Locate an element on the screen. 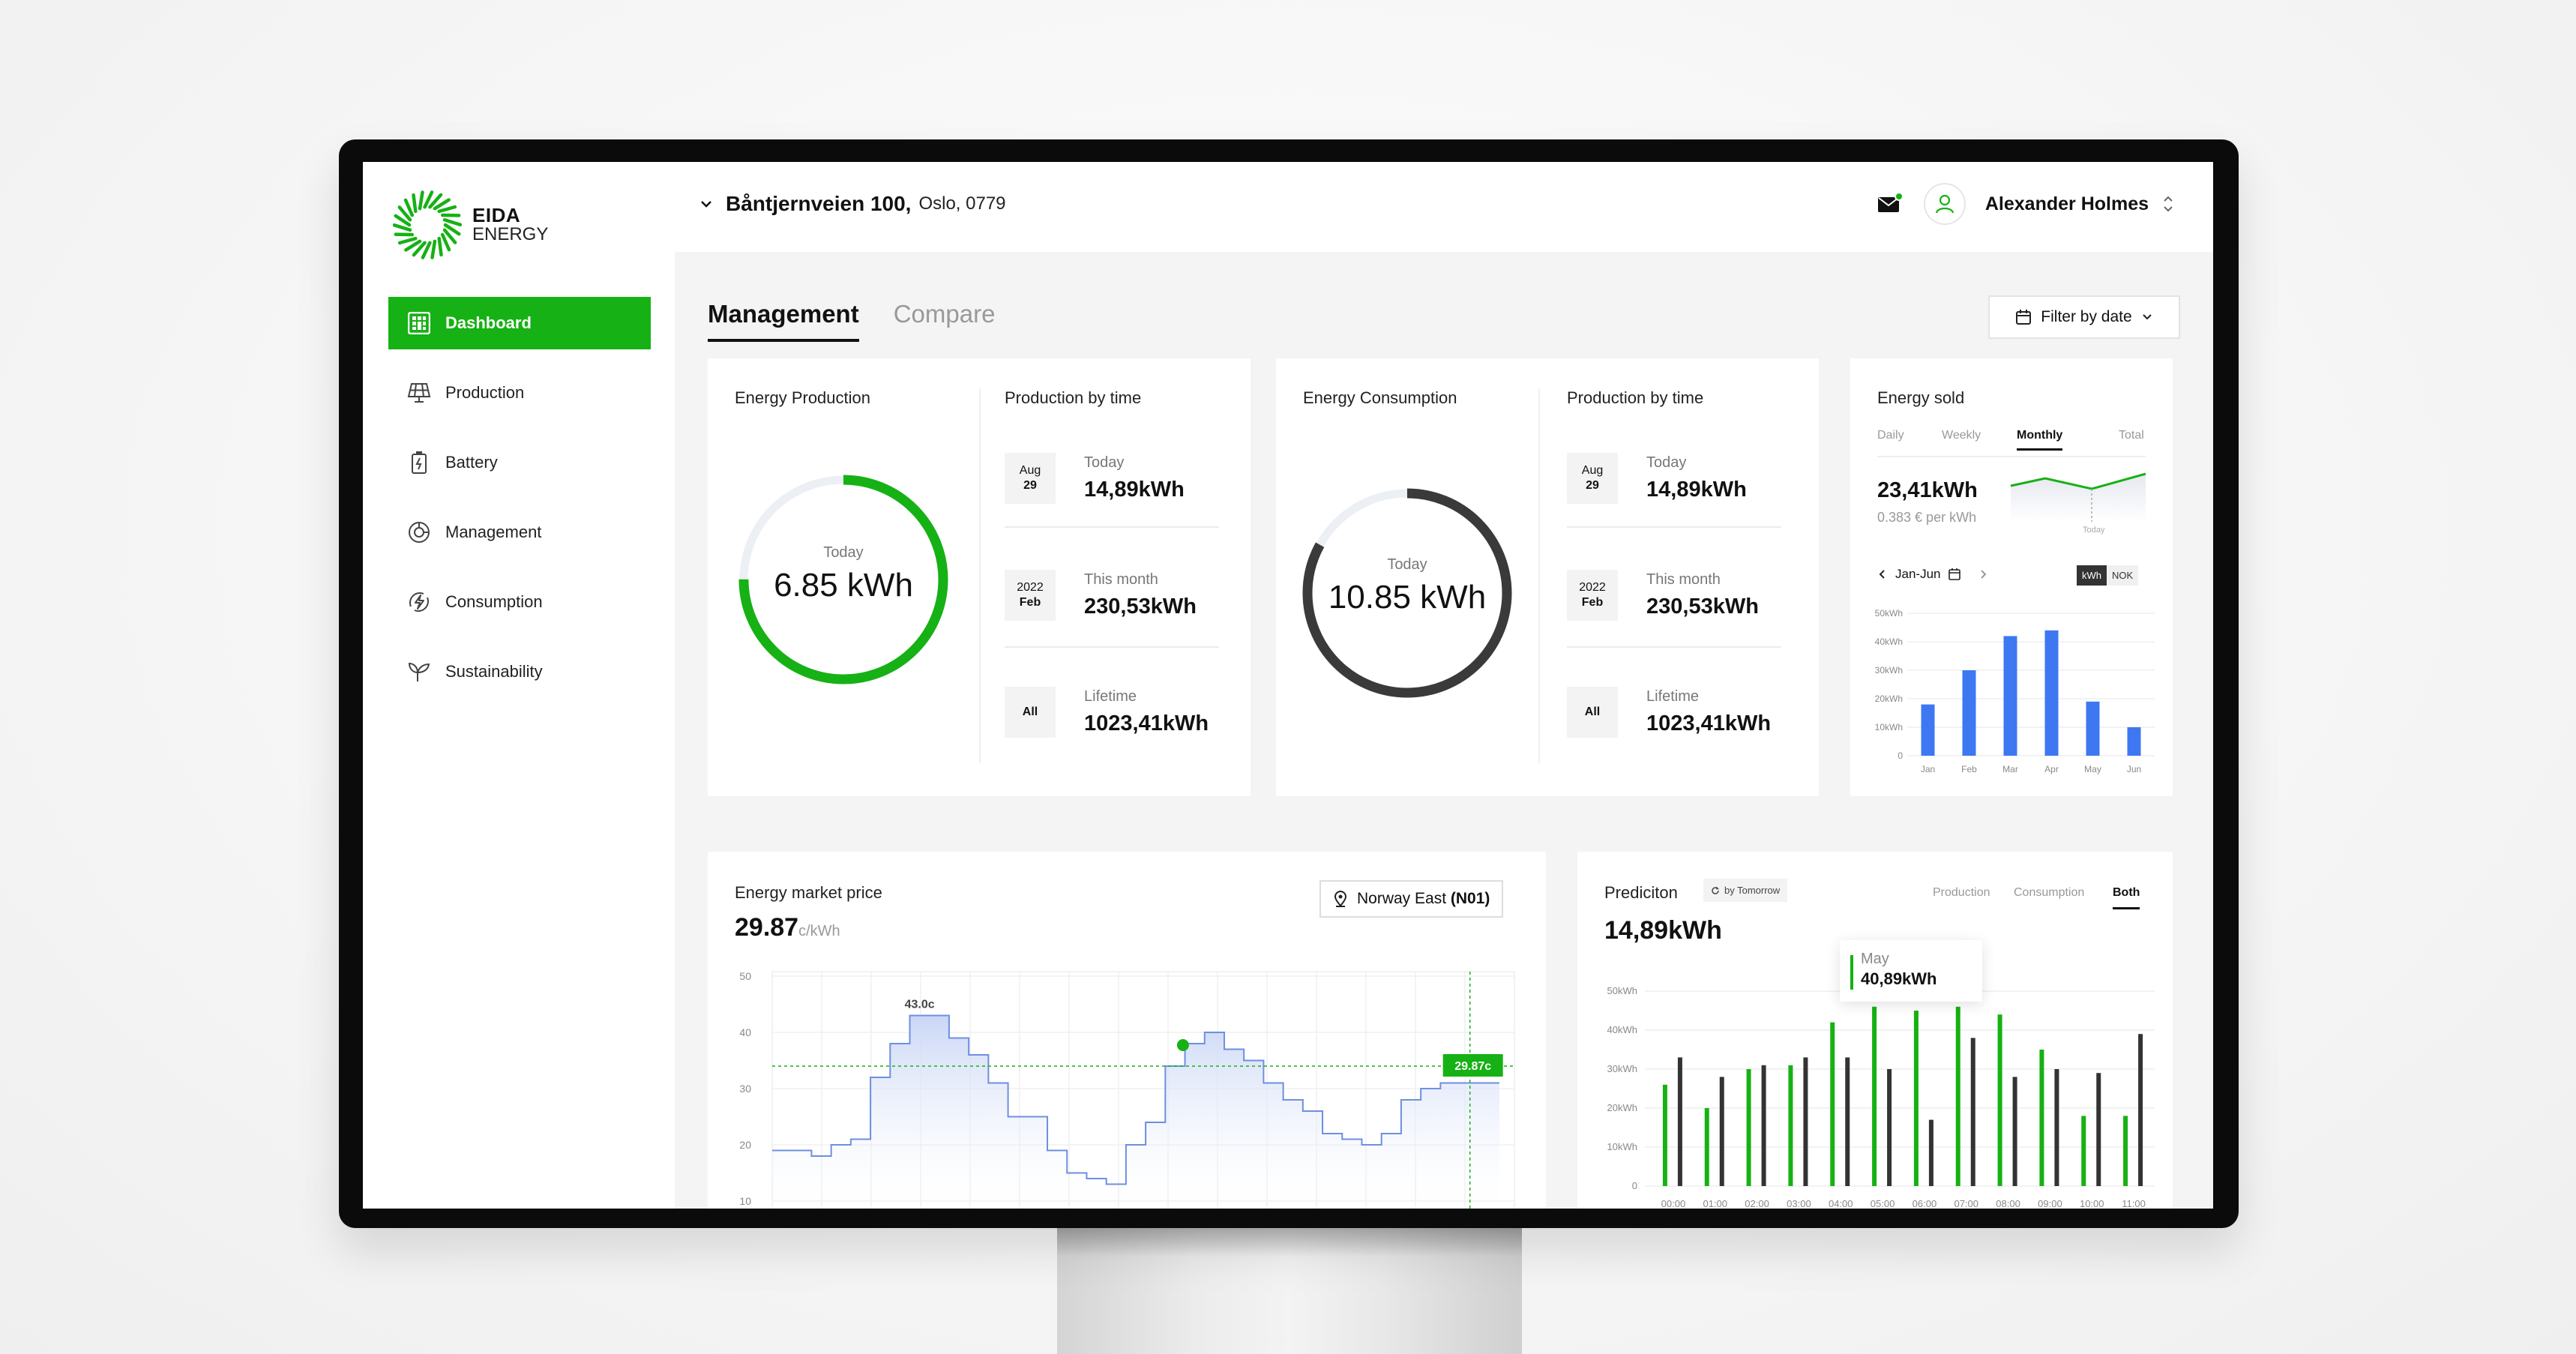 Image resolution: width=2576 pixels, height=1354 pixels. x-tick-label: Mar is located at coordinates (2010, 769).